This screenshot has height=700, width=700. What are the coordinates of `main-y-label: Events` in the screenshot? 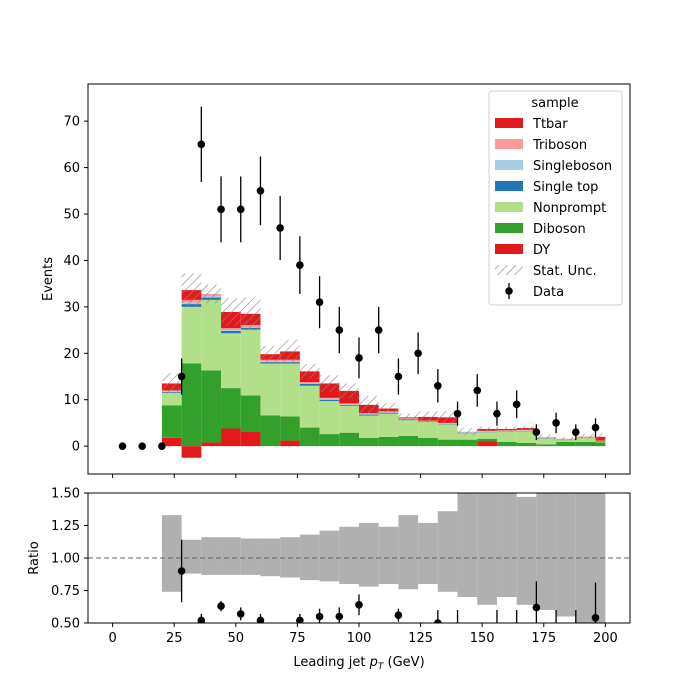 It's located at (48, 279).